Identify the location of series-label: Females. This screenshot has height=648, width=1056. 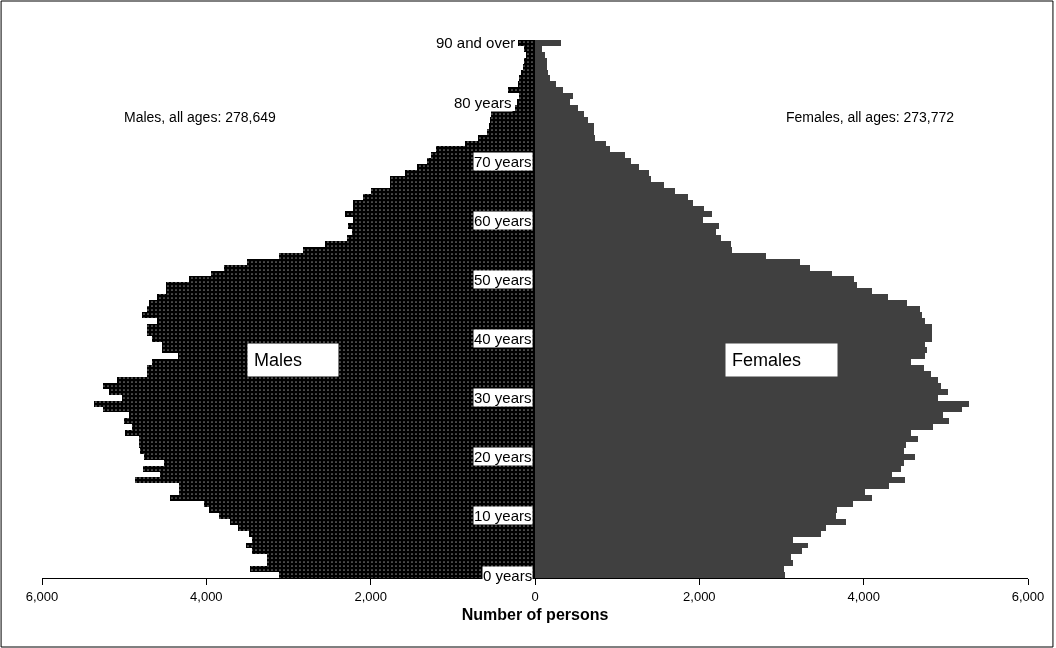
(782, 360).